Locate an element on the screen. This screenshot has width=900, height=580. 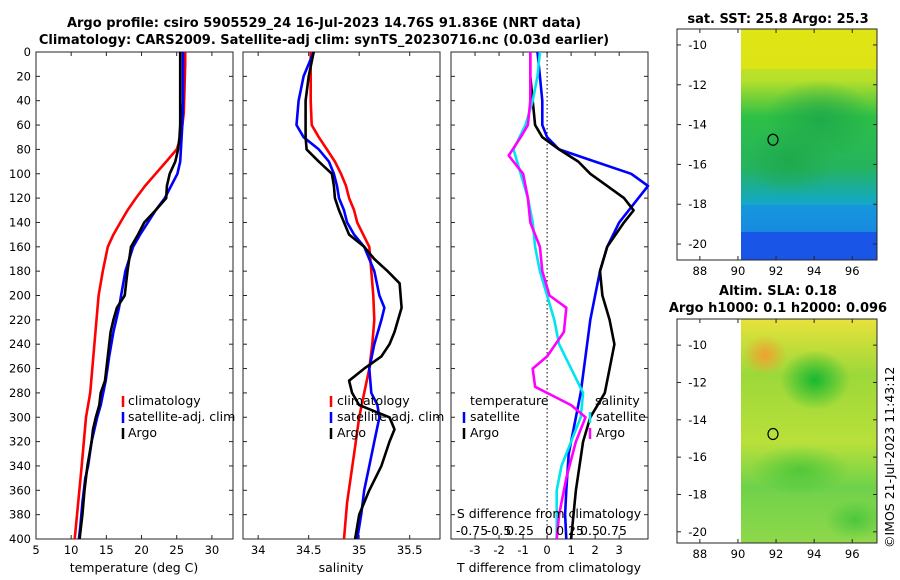
depth-tick-label: 240 is located at coordinates (20, 344).